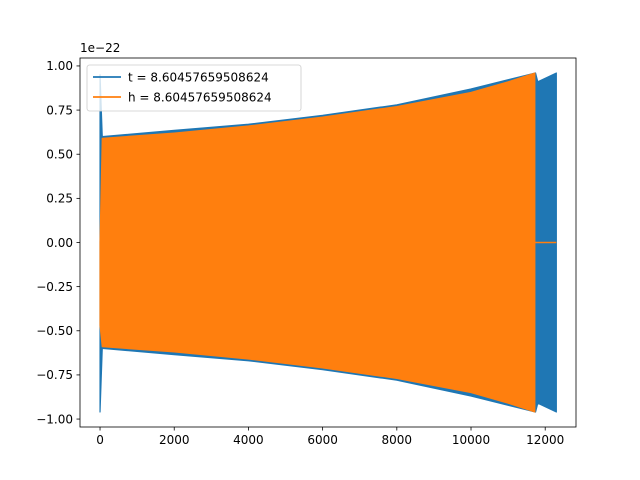 The height and width of the screenshot is (480, 640). What do you see at coordinates (322, 440) in the screenshot?
I see `x-tick-label: 6000` at bounding box center [322, 440].